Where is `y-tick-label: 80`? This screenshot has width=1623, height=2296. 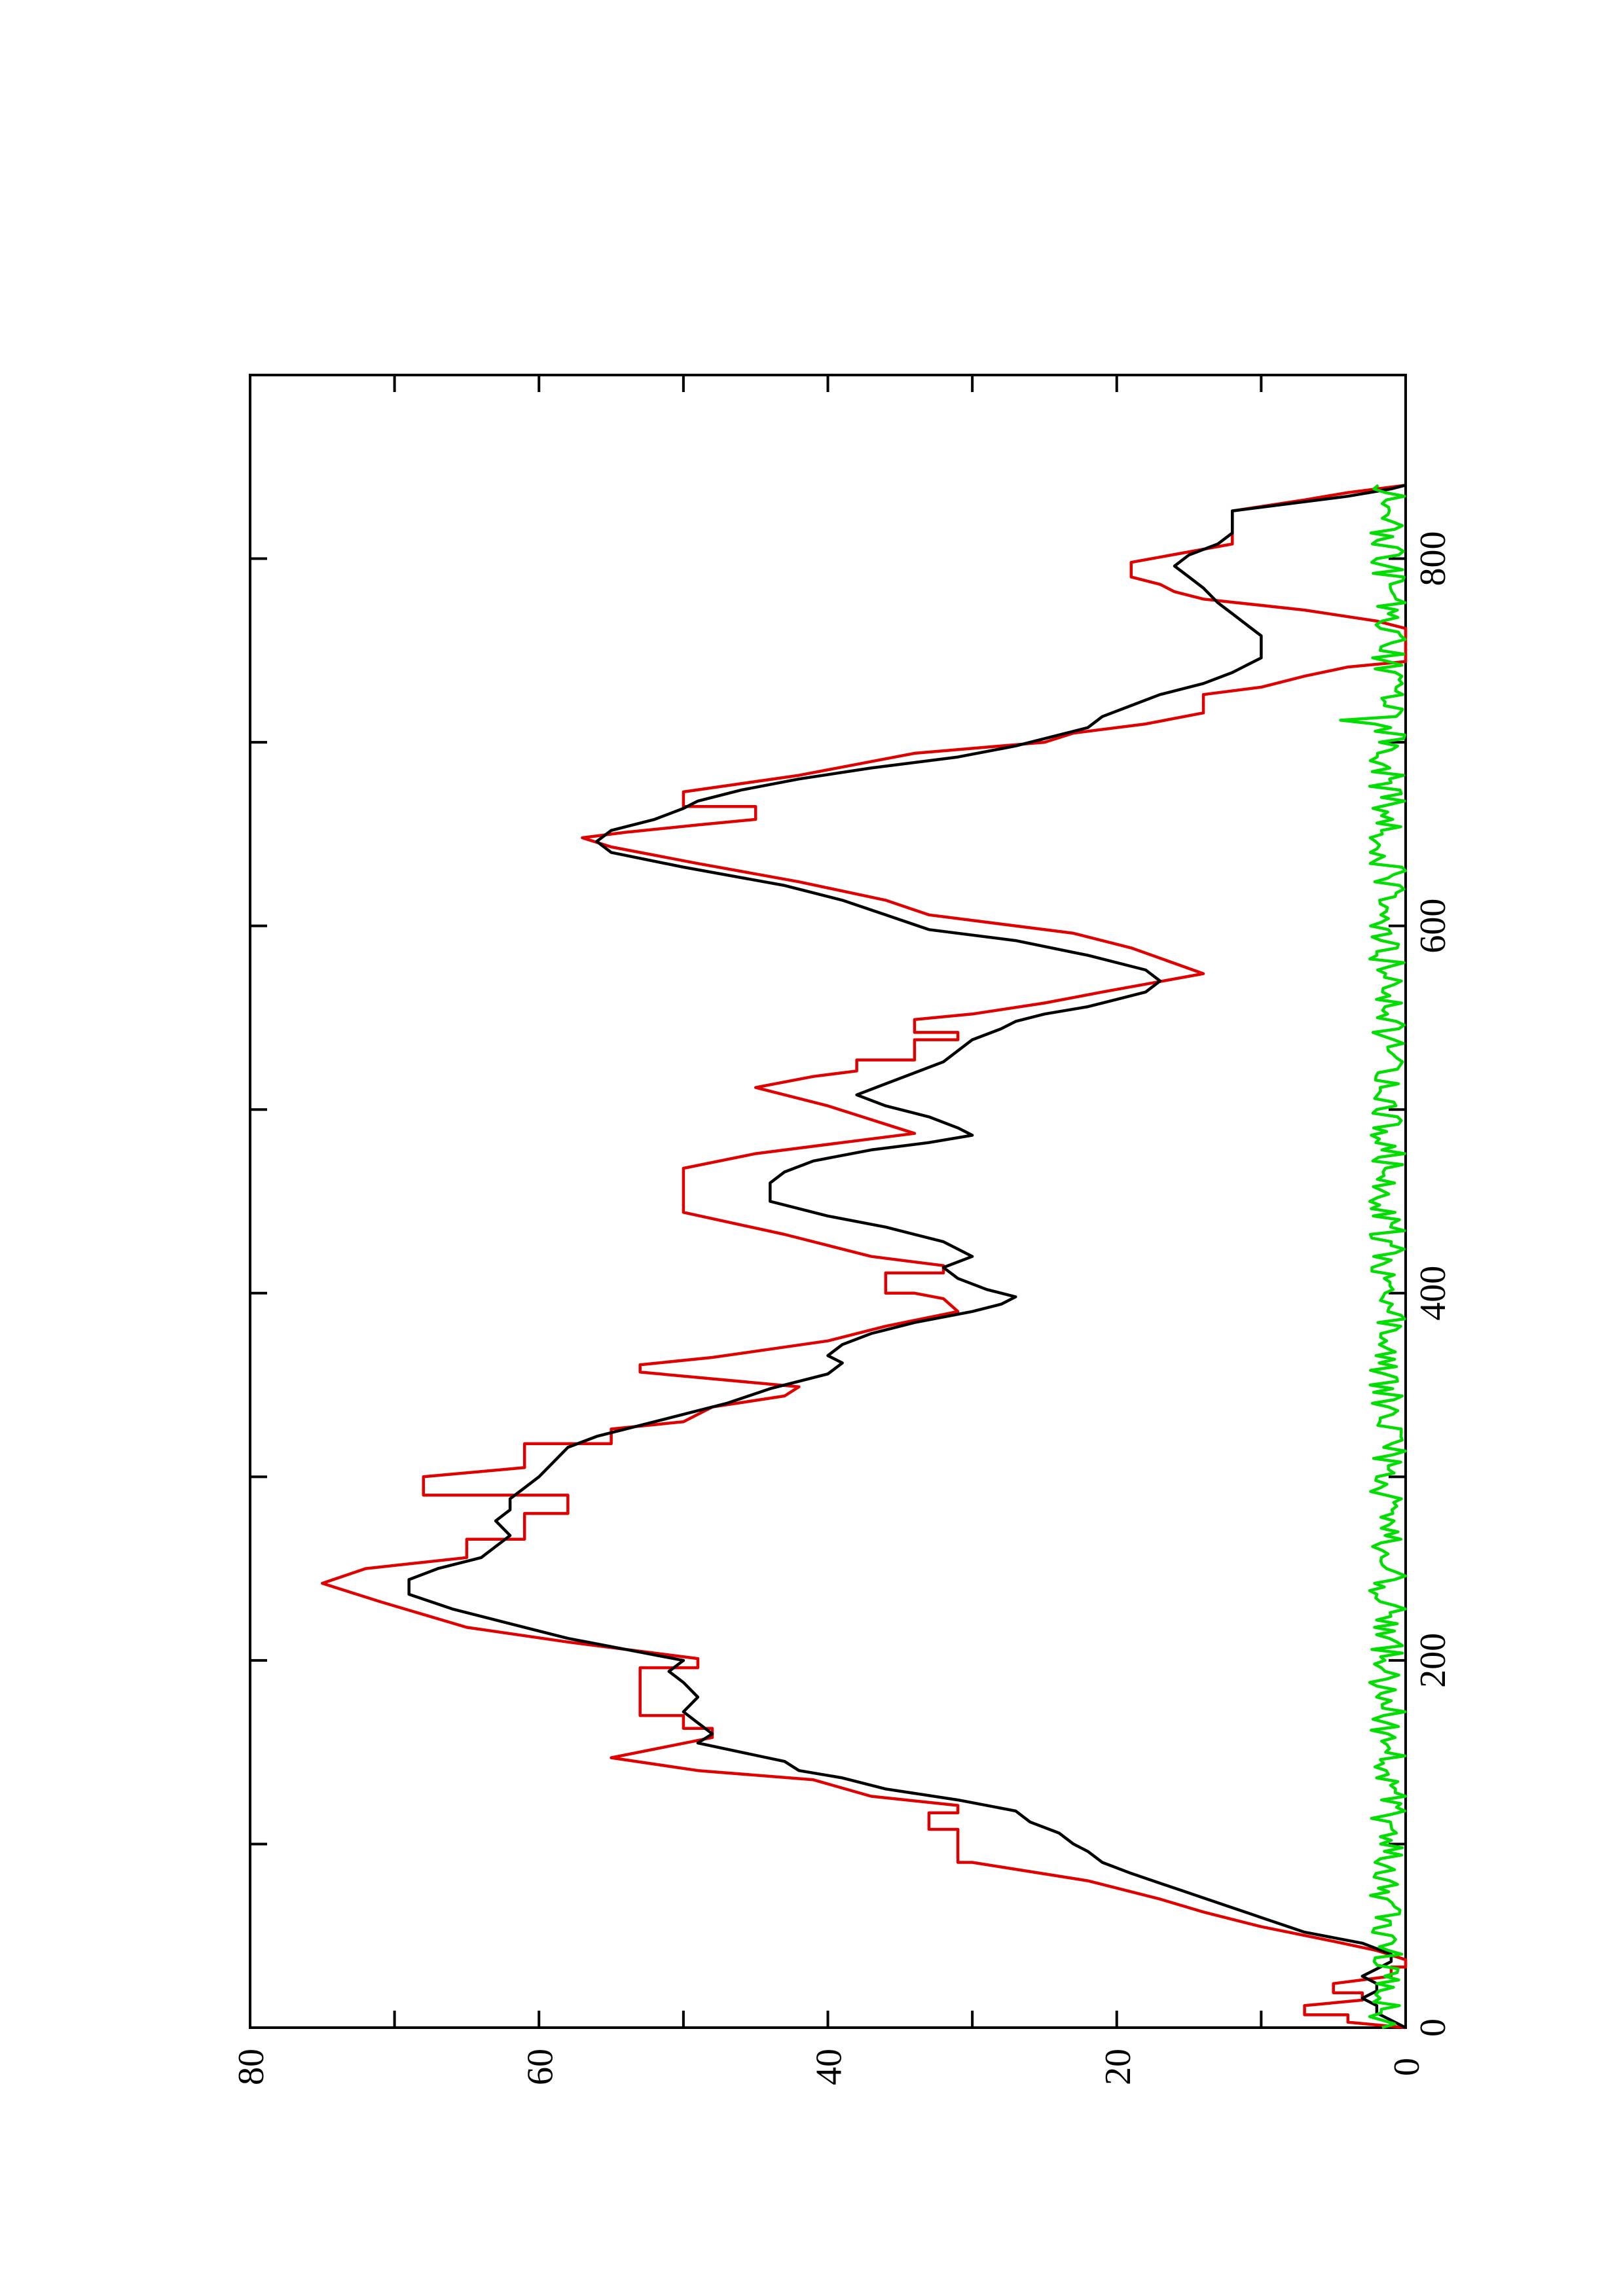
y-tick-label: 80 is located at coordinates (251, 2067).